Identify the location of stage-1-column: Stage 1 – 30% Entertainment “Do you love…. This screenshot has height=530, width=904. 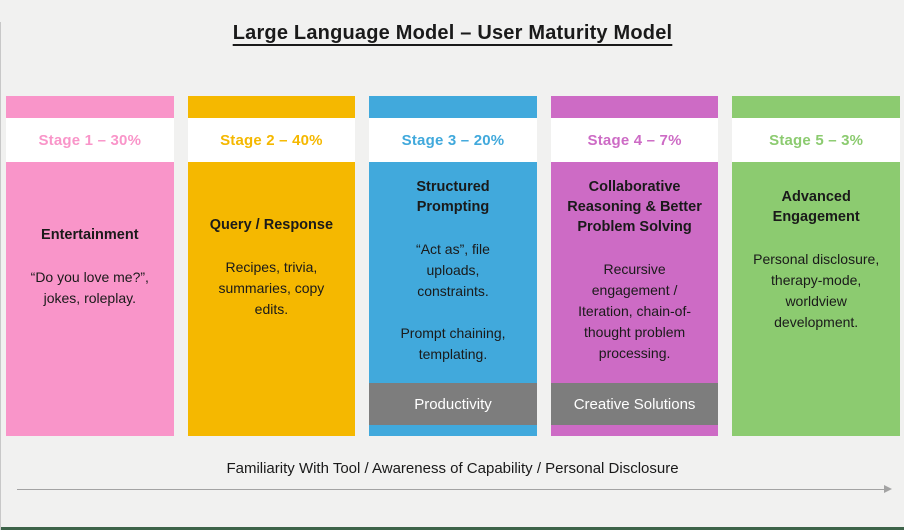
(90, 266).